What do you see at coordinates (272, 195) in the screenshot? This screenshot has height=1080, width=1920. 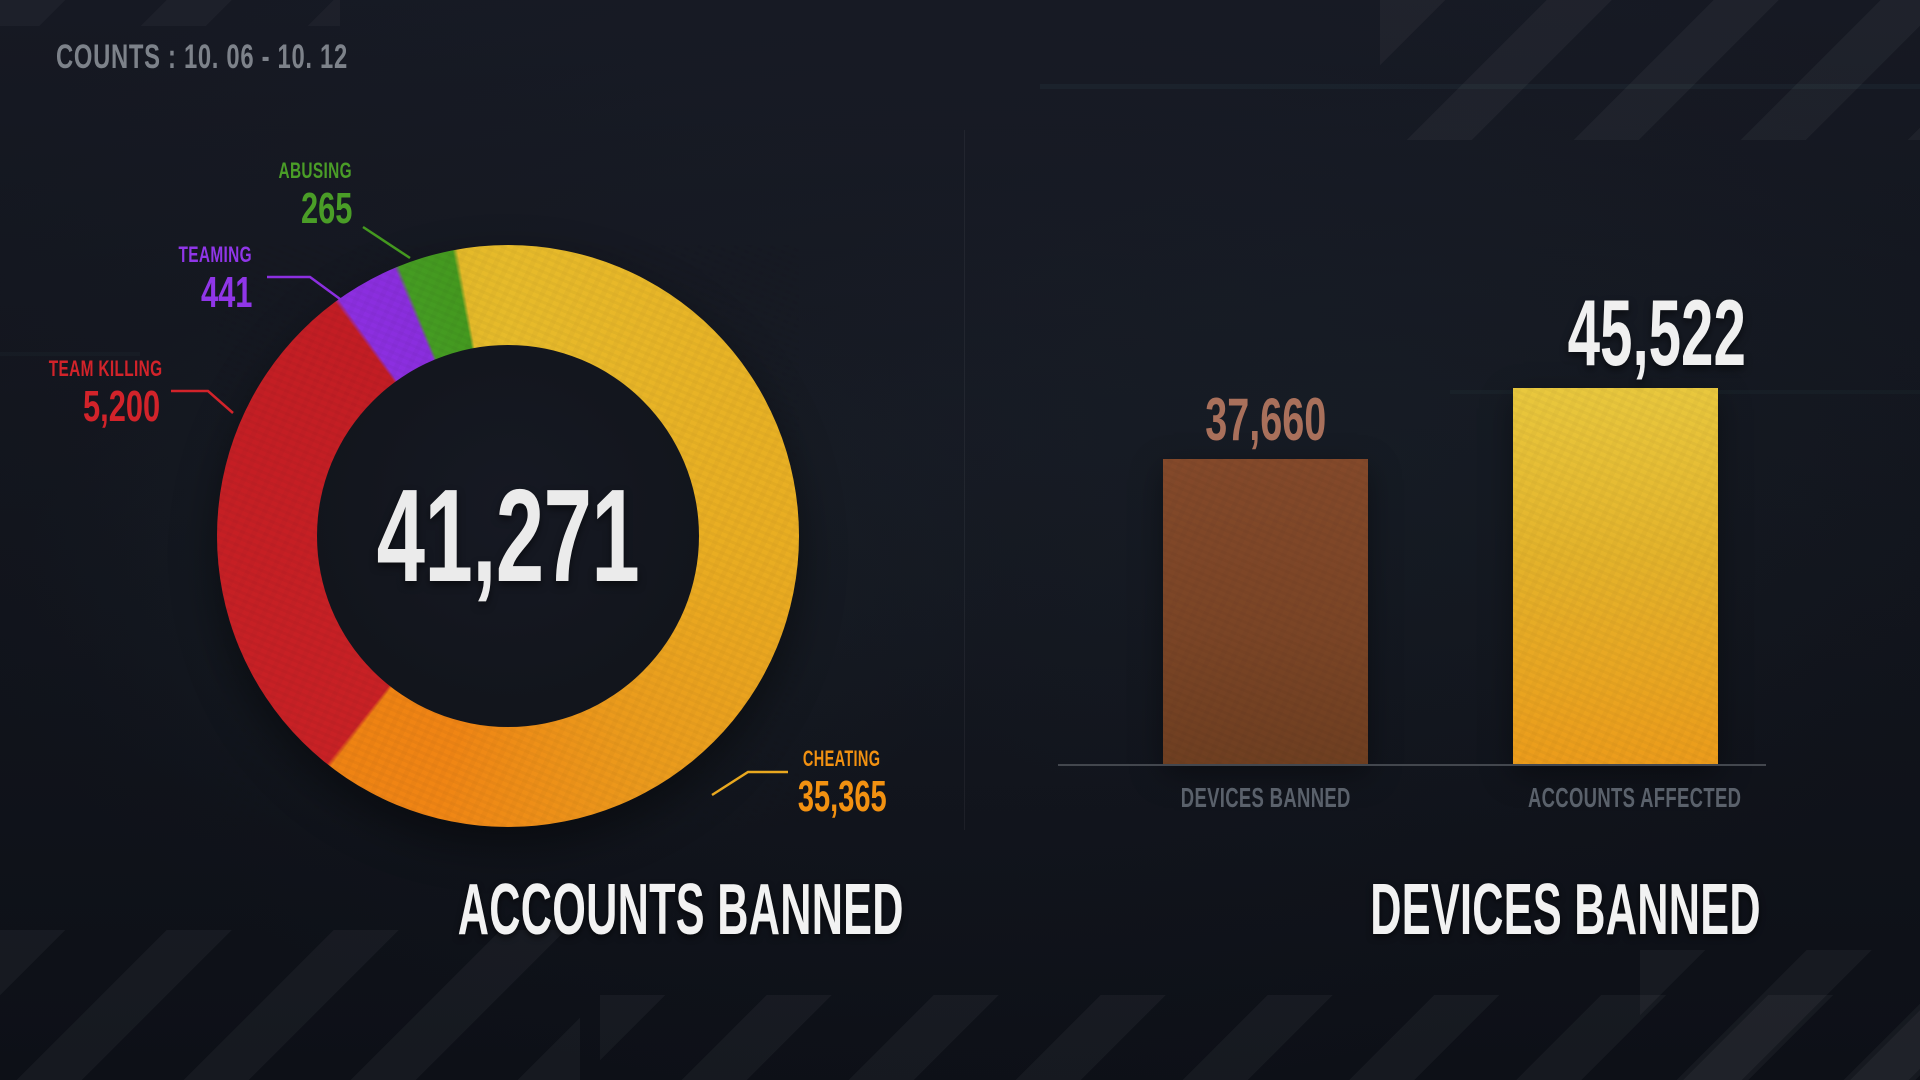 I see `callout-abusing: ABUSING 265` at bounding box center [272, 195].